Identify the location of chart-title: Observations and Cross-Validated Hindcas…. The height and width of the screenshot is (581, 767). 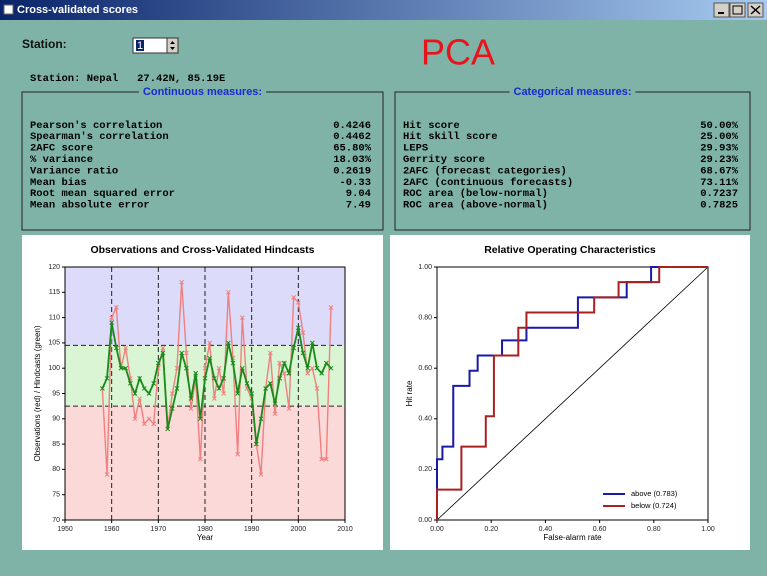
(202, 250).